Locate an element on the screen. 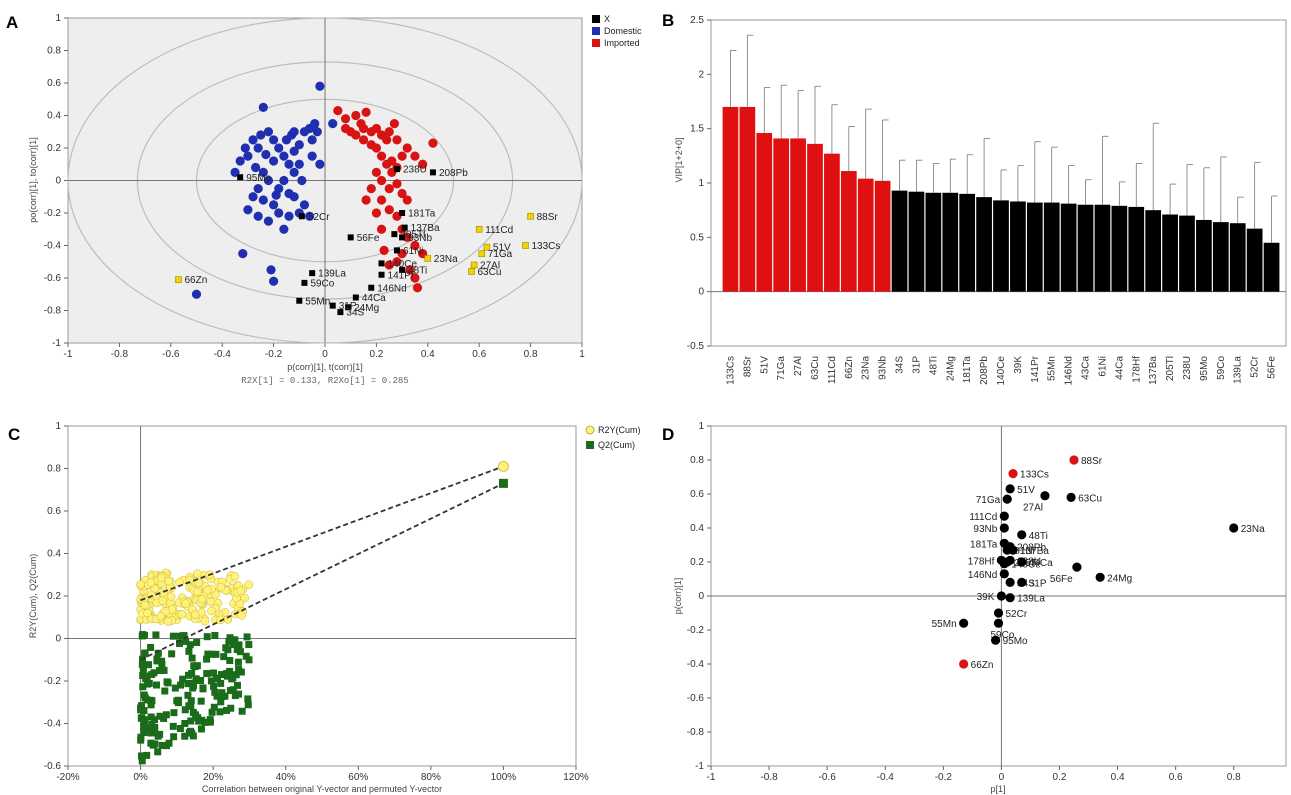 This screenshot has height=795, width=1291. y-tick-label: -1 is located at coordinates (56, 343).